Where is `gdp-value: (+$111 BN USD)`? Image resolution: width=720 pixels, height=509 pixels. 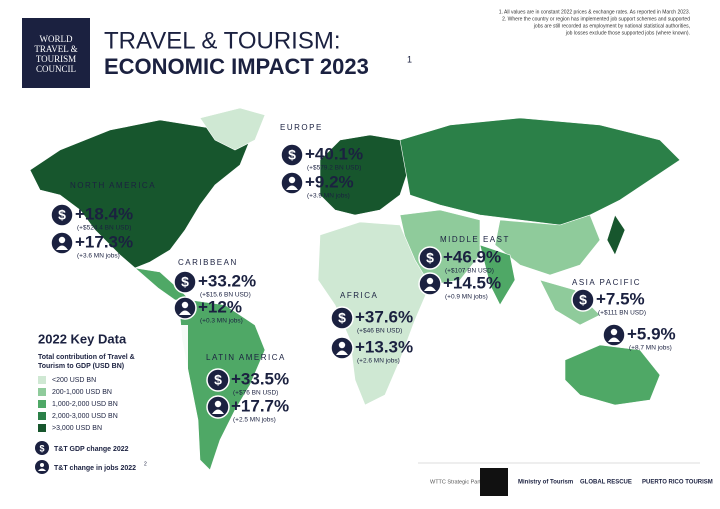 gdp-value: (+$111 BN USD) is located at coordinates (622, 313).